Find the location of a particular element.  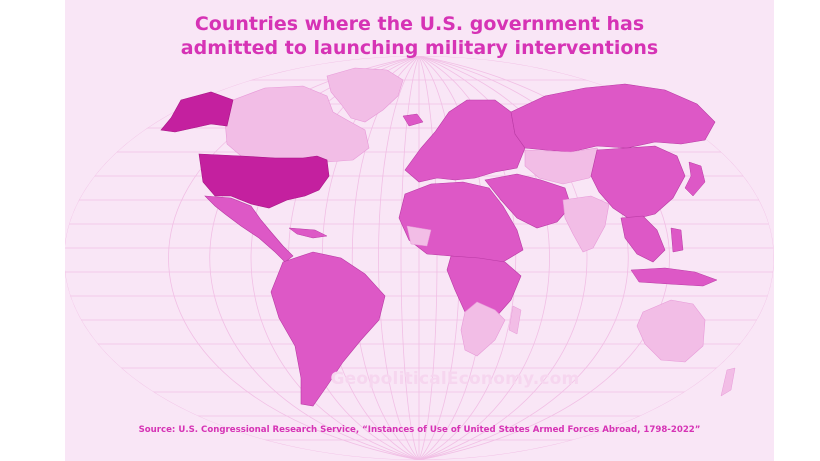

india is located at coordinates (586, 224).